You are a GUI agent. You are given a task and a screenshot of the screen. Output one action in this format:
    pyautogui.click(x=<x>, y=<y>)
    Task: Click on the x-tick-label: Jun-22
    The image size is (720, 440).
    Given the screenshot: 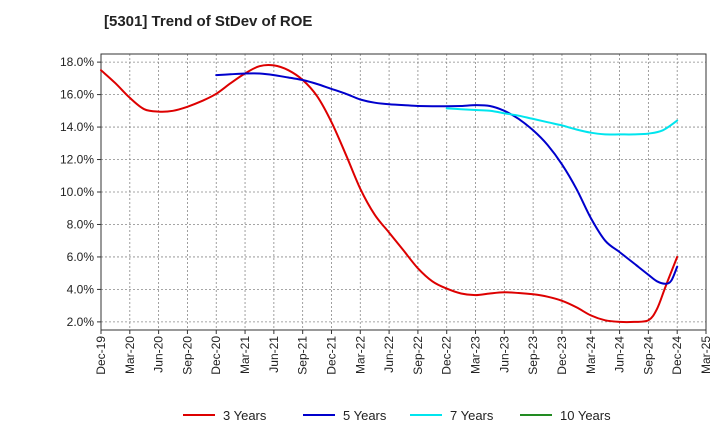 What is the action you would take?
    pyautogui.click(x=389, y=354)
    